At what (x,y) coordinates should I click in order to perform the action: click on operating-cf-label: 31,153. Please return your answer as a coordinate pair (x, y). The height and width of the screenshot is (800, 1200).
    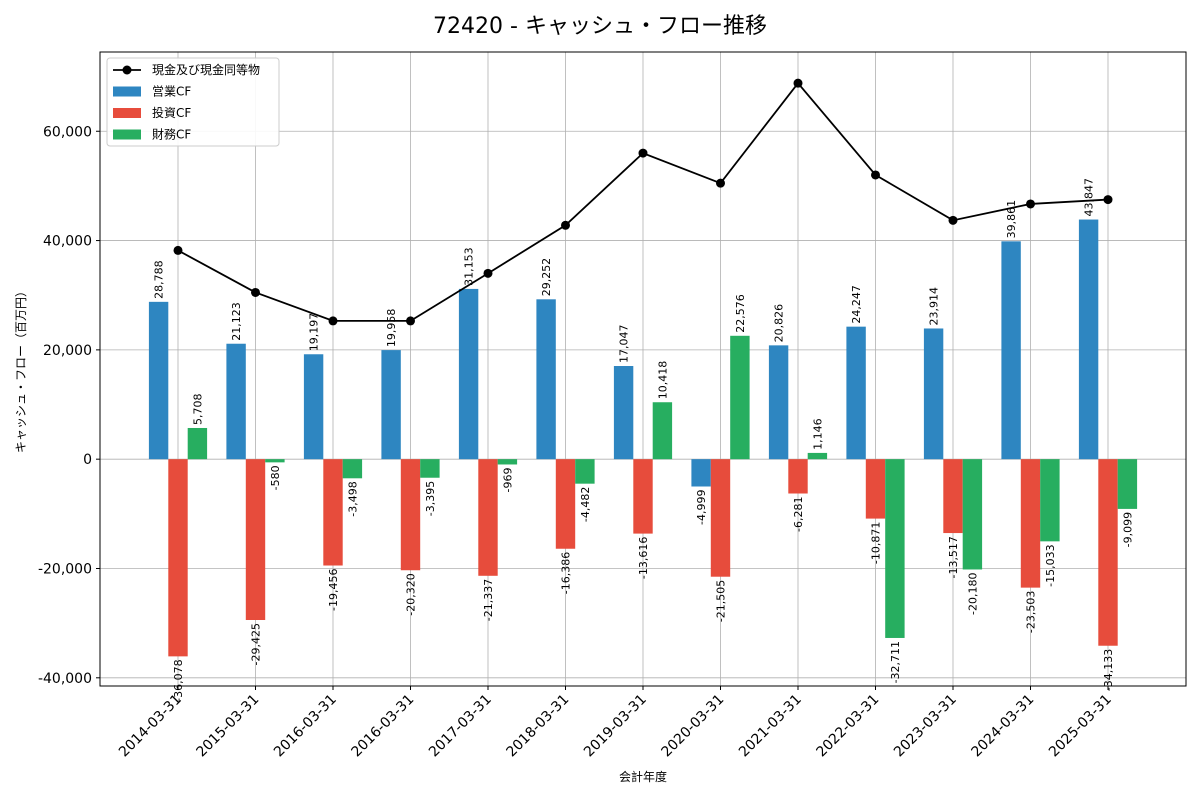
    Looking at the image, I should click on (469, 266).